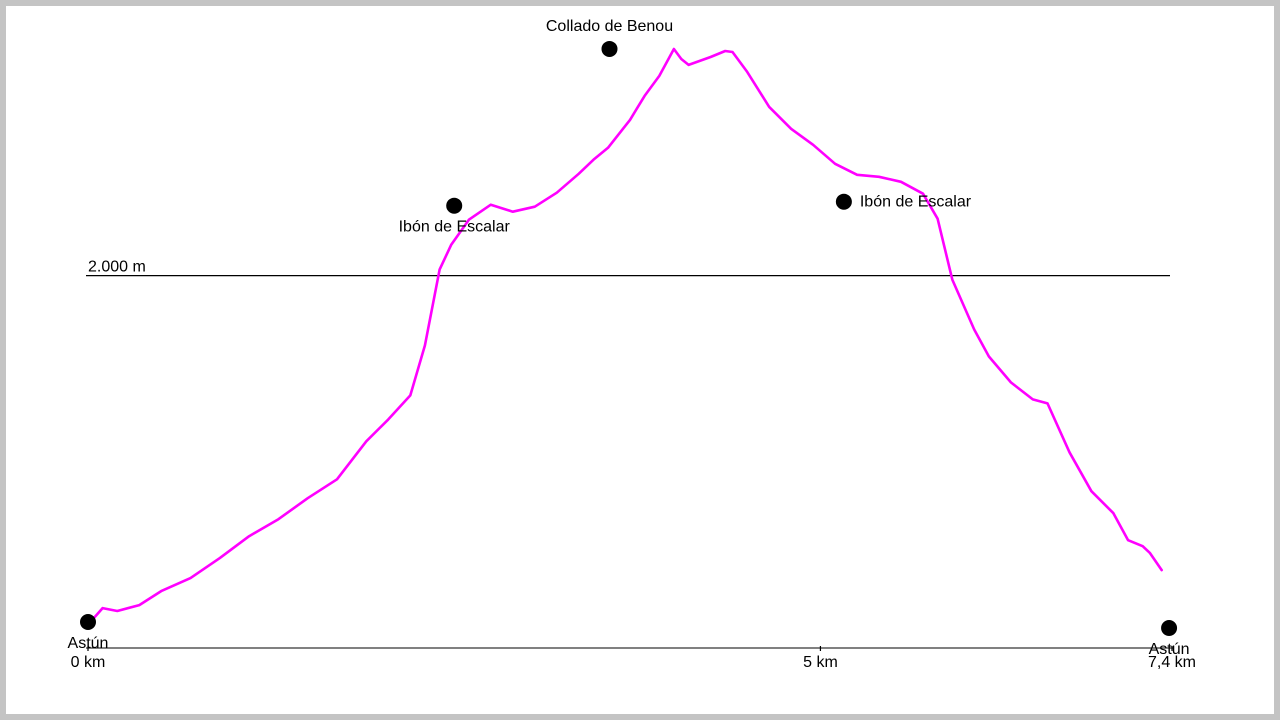 This screenshot has height=720, width=1280. What do you see at coordinates (820, 662) in the screenshot?
I see `x-tick-label: 5 km` at bounding box center [820, 662].